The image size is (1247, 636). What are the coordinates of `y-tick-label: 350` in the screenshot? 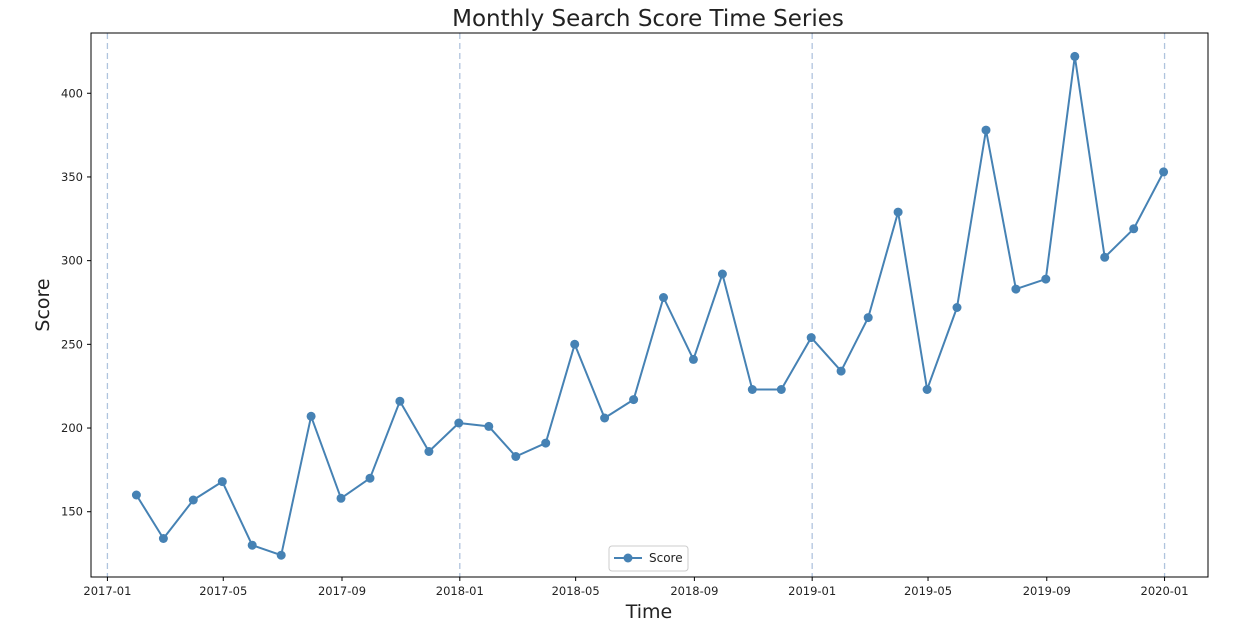 It's located at (72, 177).